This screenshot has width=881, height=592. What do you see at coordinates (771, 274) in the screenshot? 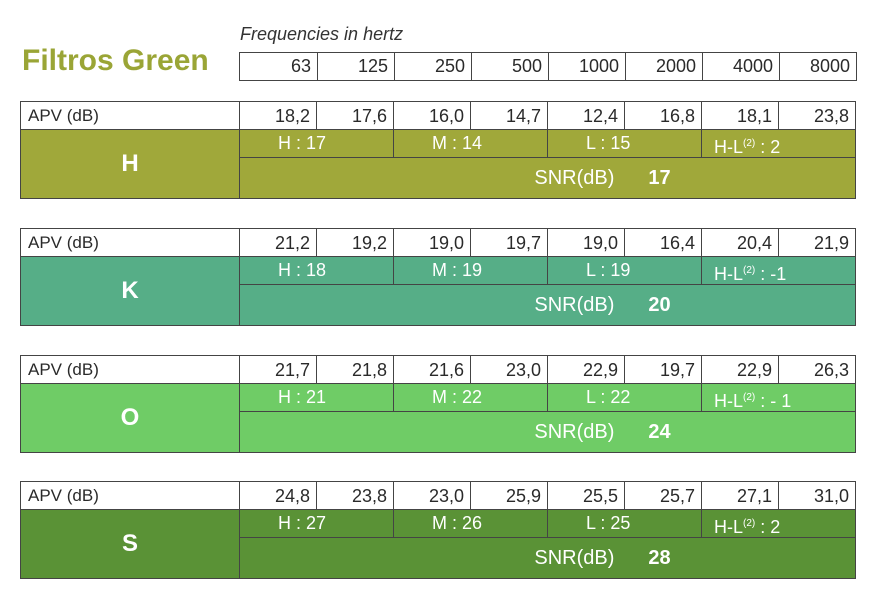
I see `hl-number: : -1` at bounding box center [771, 274].